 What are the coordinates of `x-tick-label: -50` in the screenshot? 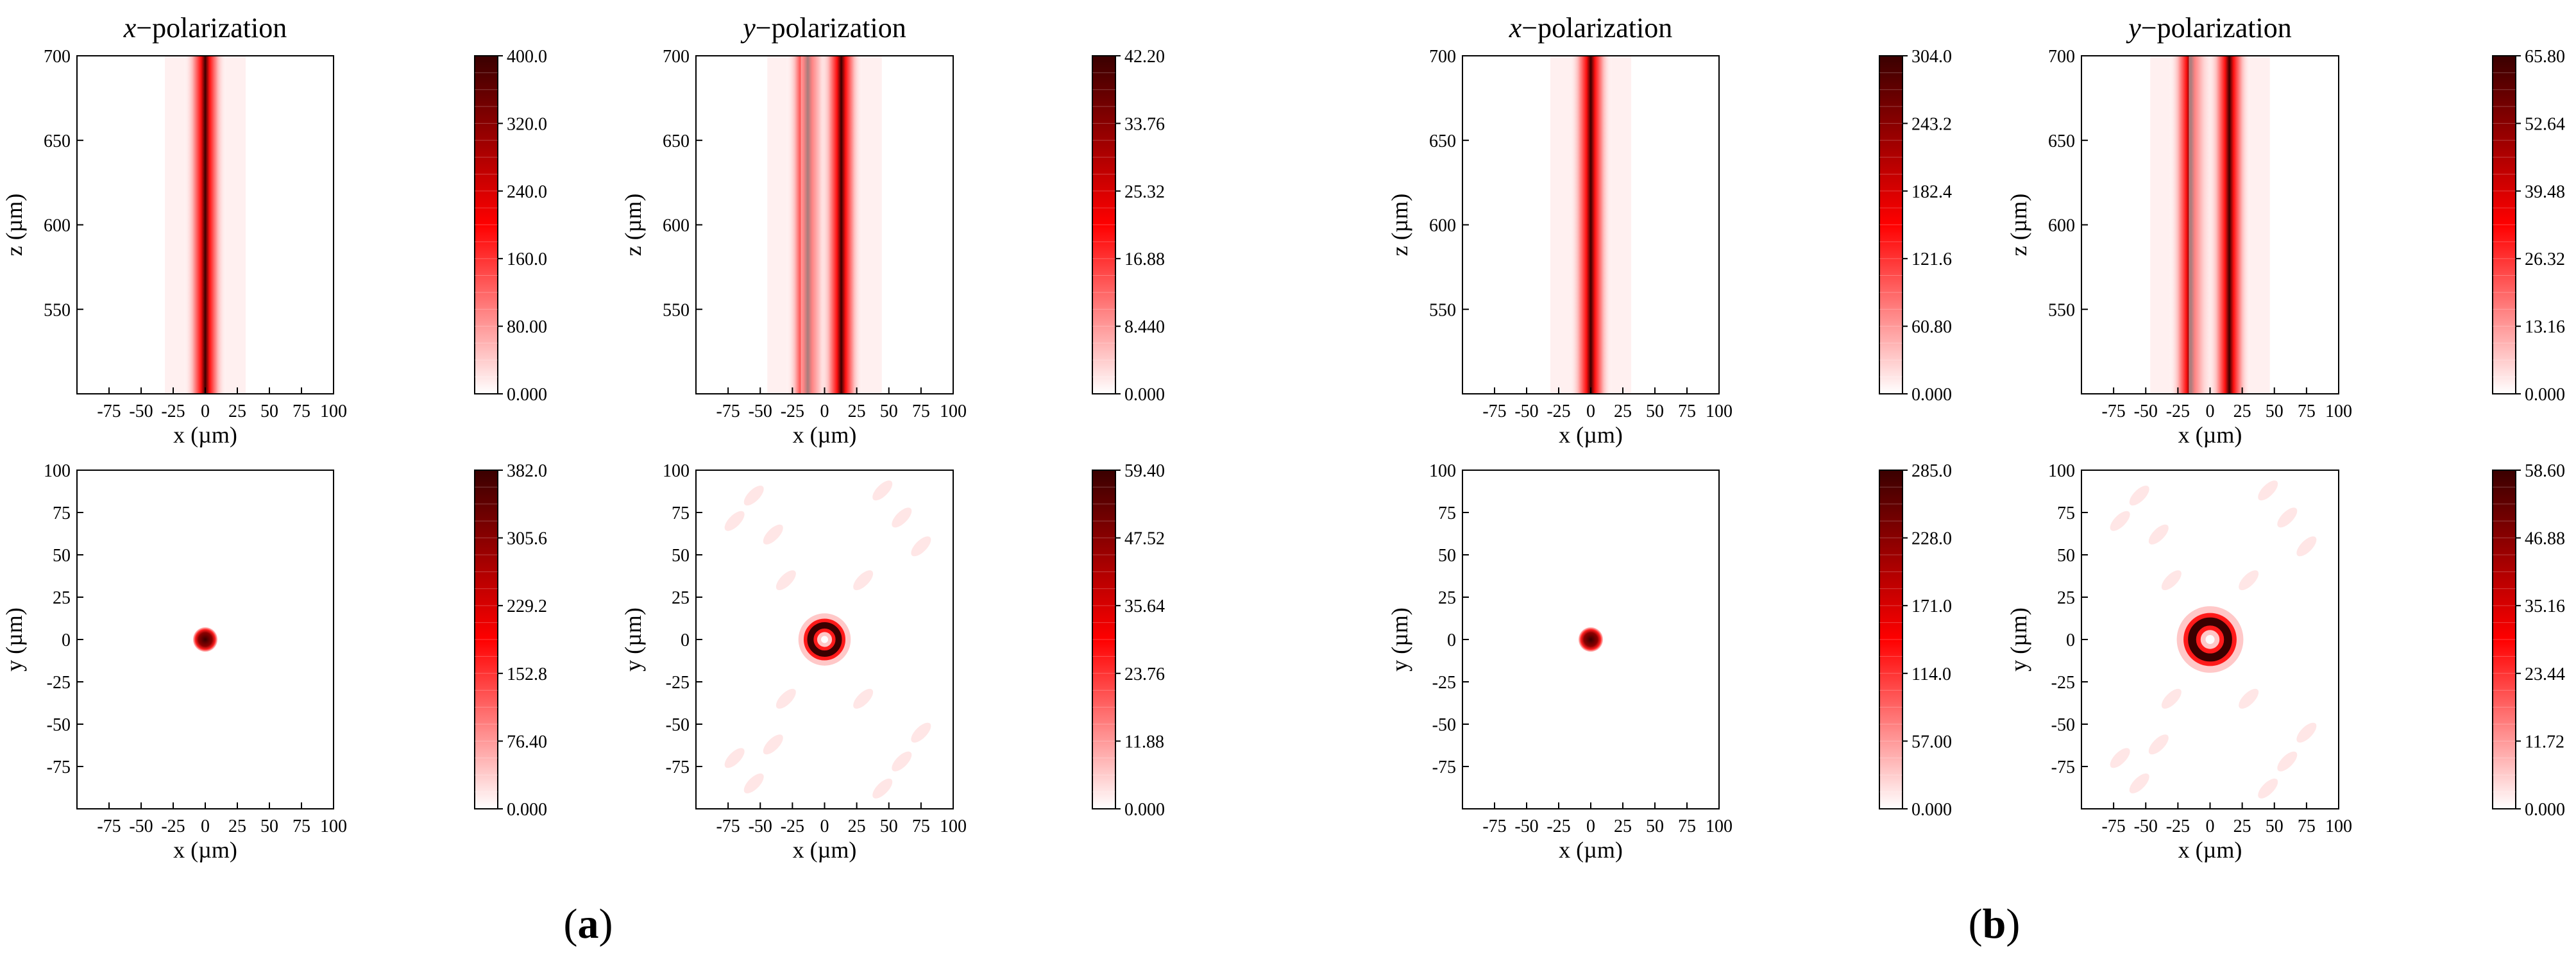 It's located at (1526, 826).